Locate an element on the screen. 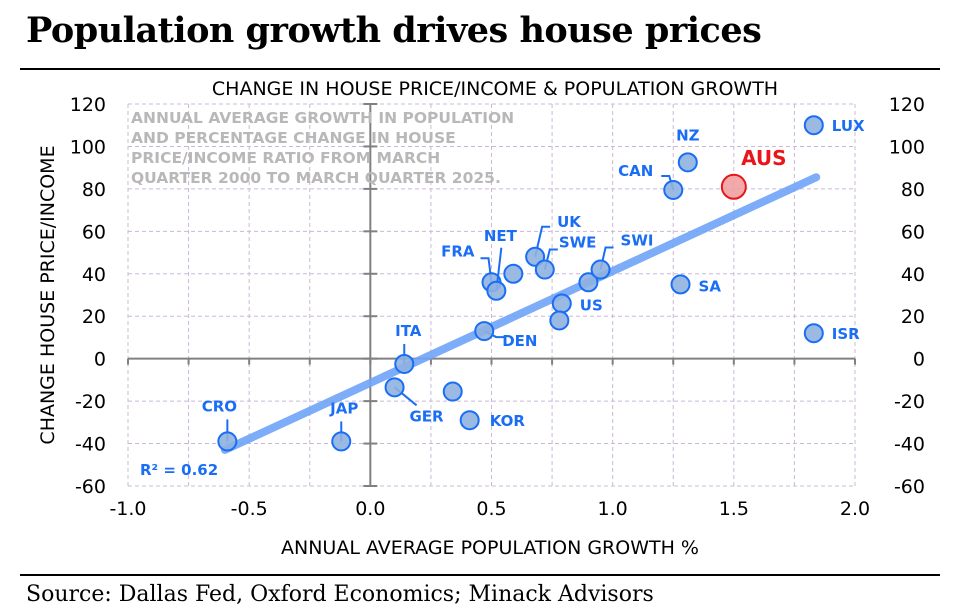  bottom-rule is located at coordinates (480, 575).